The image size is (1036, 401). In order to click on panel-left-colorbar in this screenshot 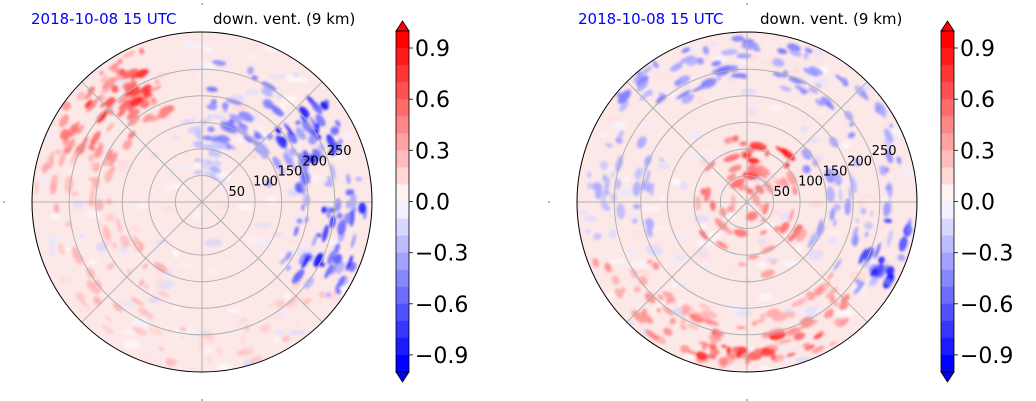, I will do `click(402, 201)`.